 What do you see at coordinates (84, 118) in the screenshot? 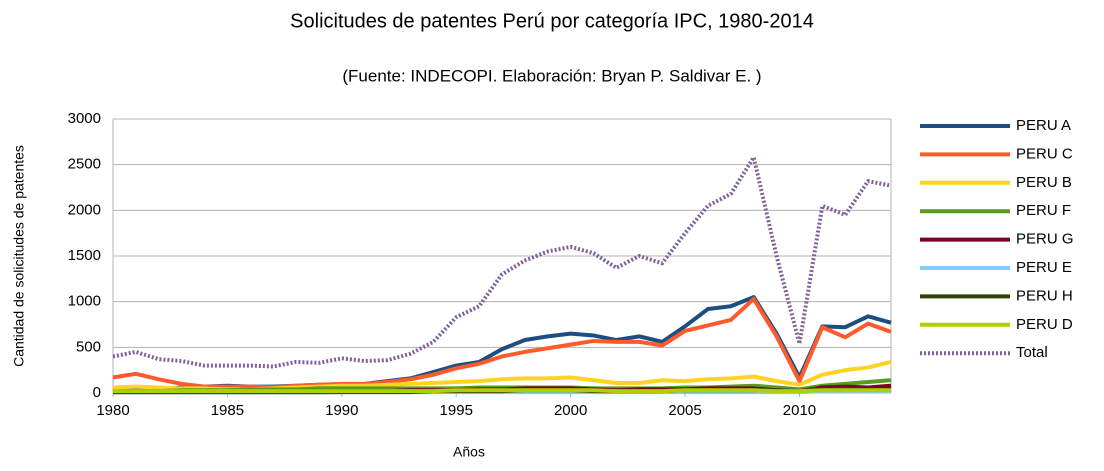
I see `y-tick-label: 3000` at bounding box center [84, 118].